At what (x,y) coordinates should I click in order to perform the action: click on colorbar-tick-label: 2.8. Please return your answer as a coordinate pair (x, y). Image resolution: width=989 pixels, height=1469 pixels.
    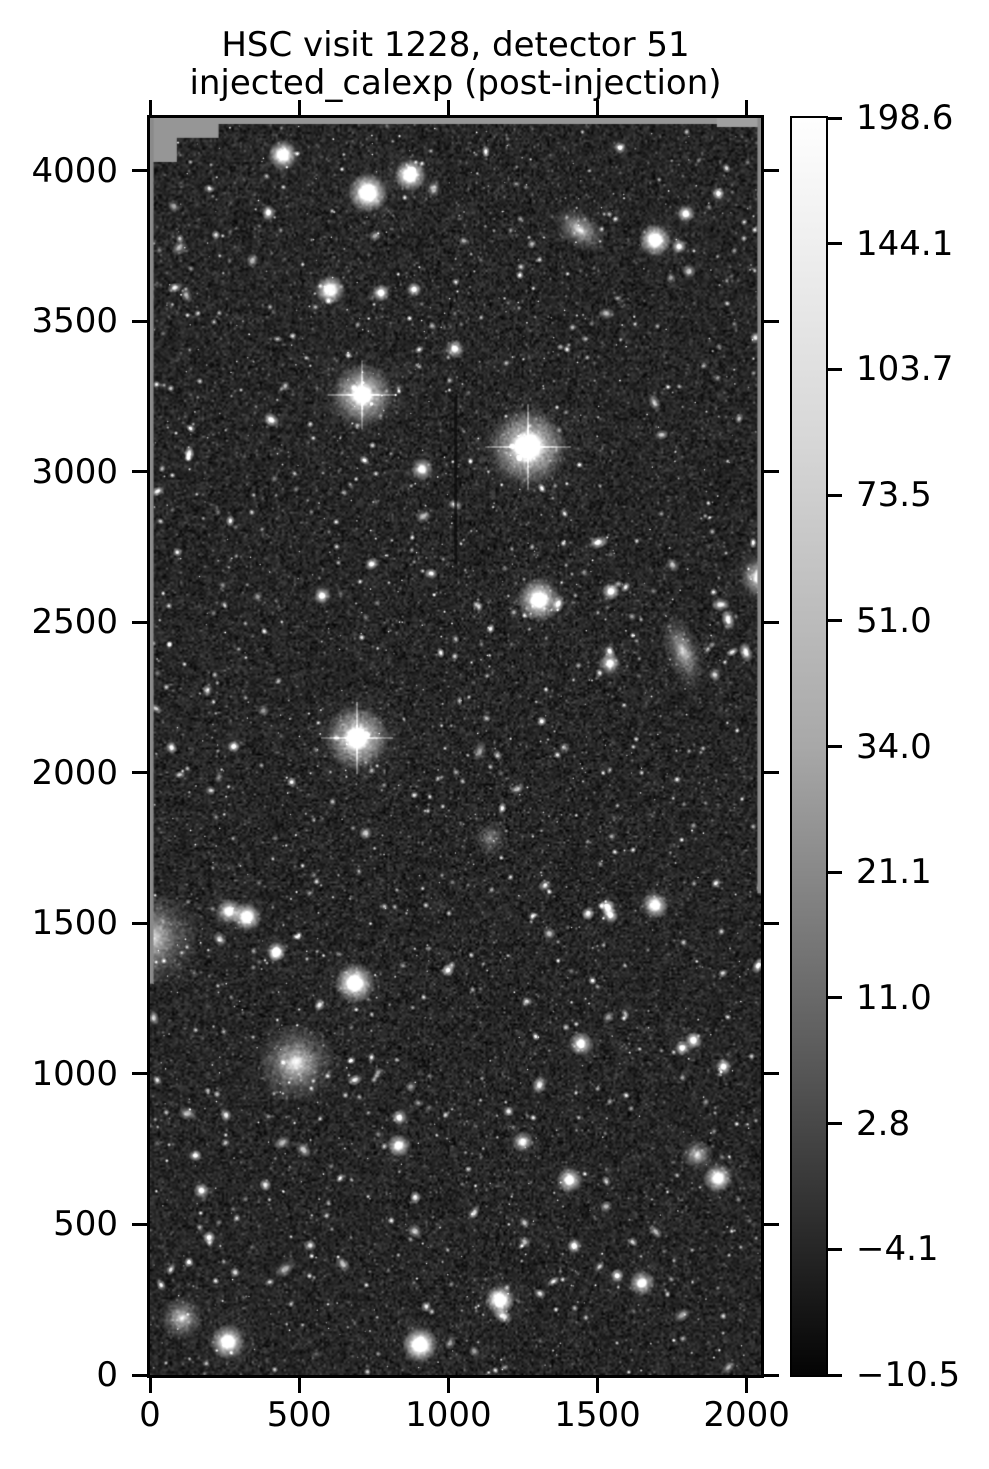
    Looking at the image, I should click on (883, 1123).